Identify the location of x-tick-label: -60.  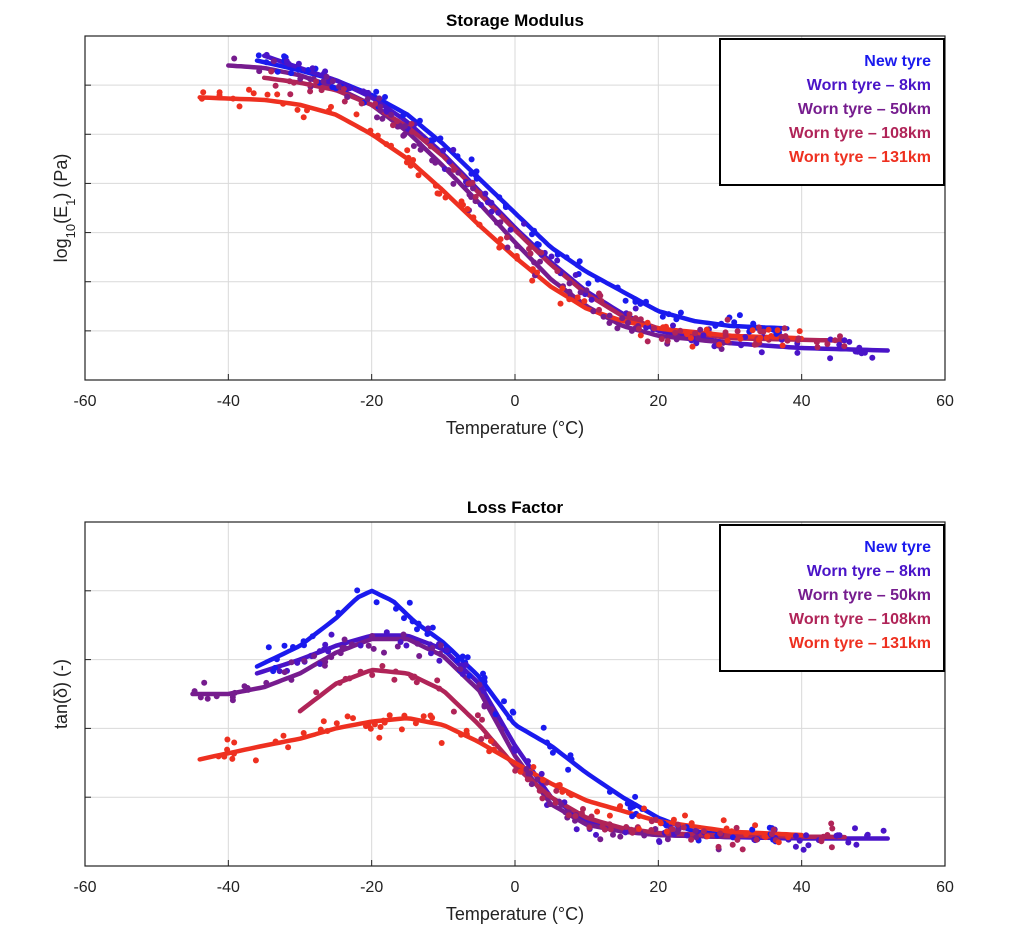
(84, 887).